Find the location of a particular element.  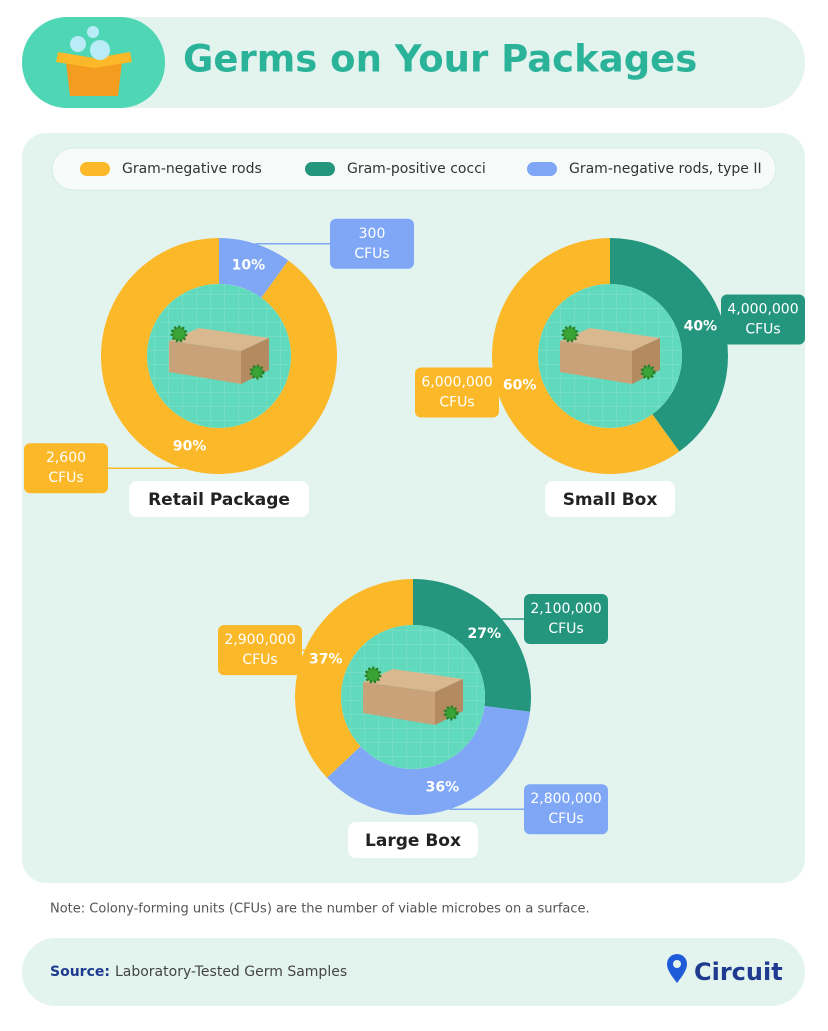

brand: Circuit is located at coordinates (738, 972).